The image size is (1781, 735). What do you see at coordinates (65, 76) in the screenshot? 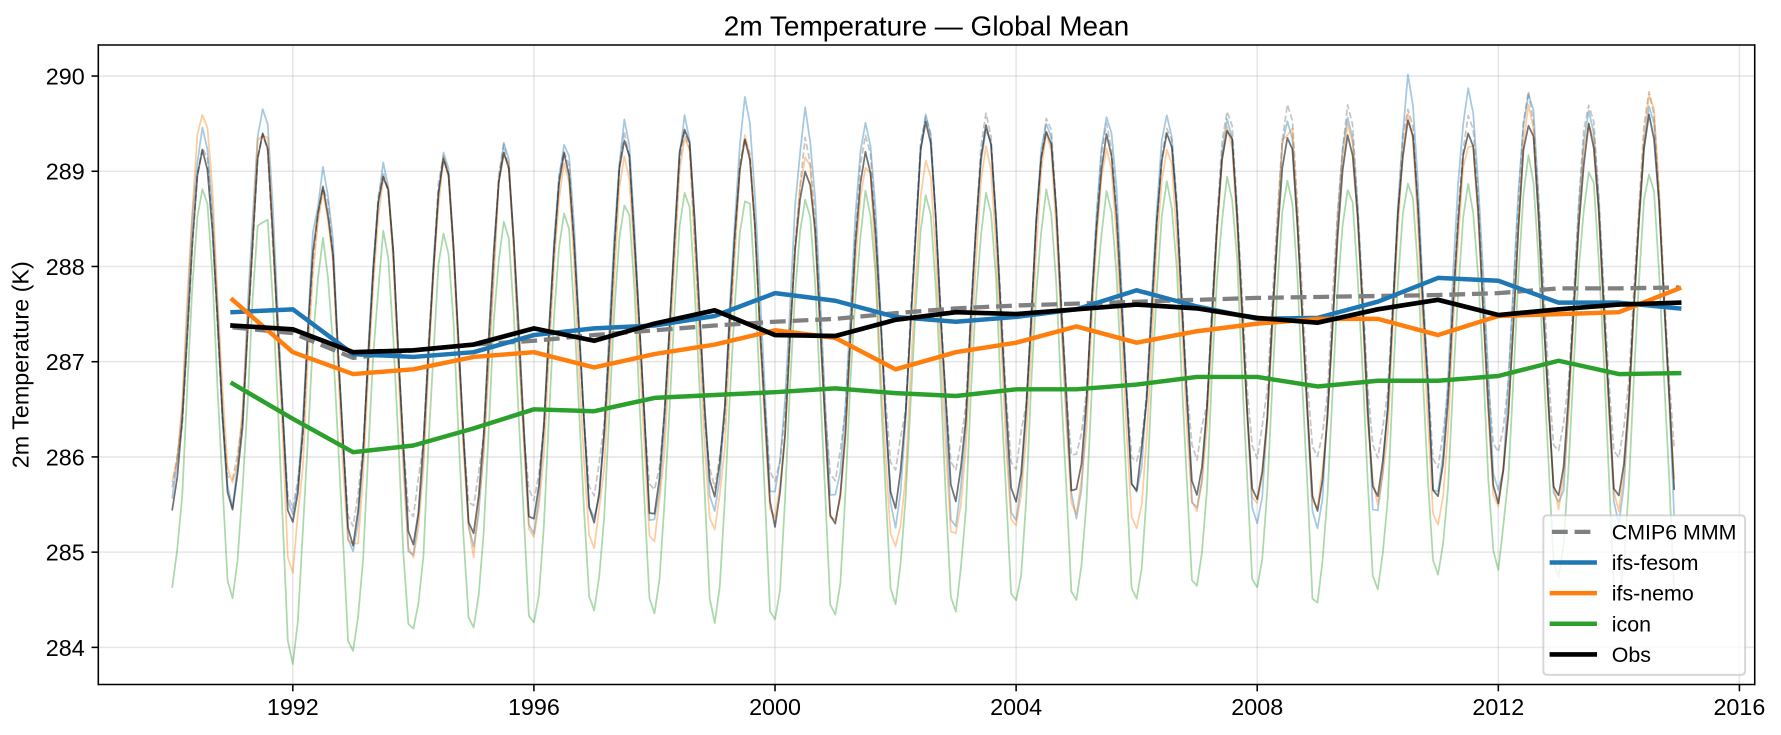
I see `svg-text: 290` at bounding box center [65, 76].